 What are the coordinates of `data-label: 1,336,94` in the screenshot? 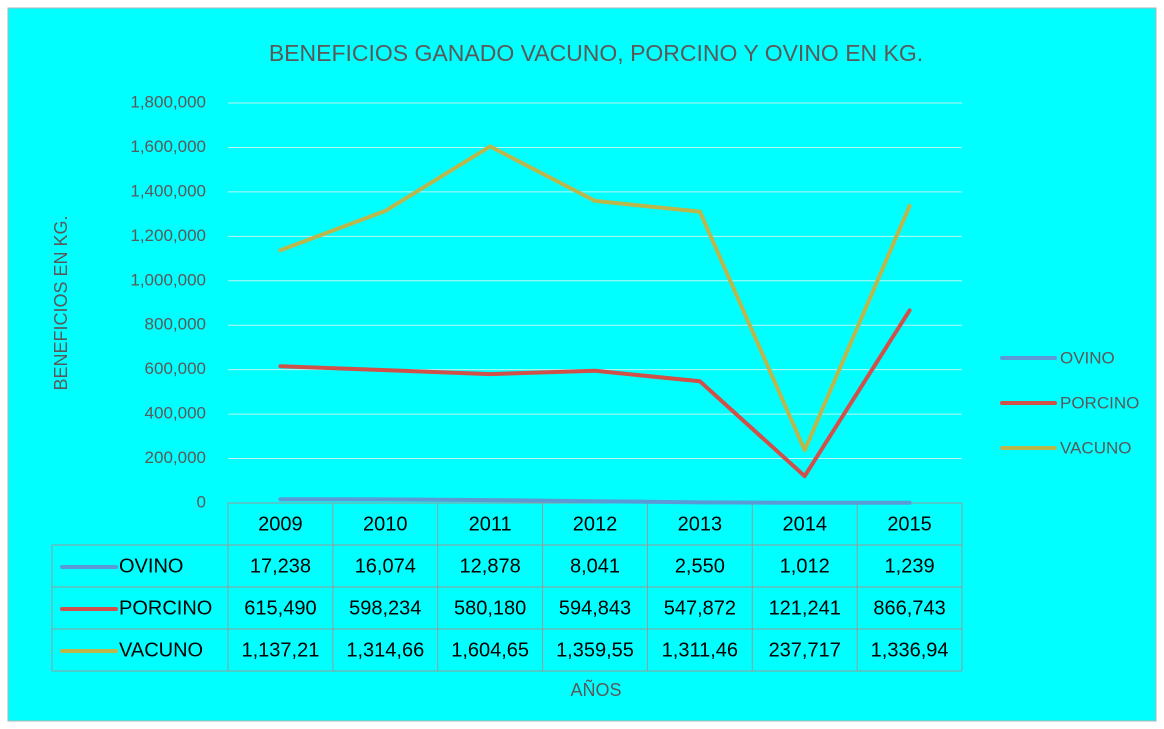 It's located at (910, 650).